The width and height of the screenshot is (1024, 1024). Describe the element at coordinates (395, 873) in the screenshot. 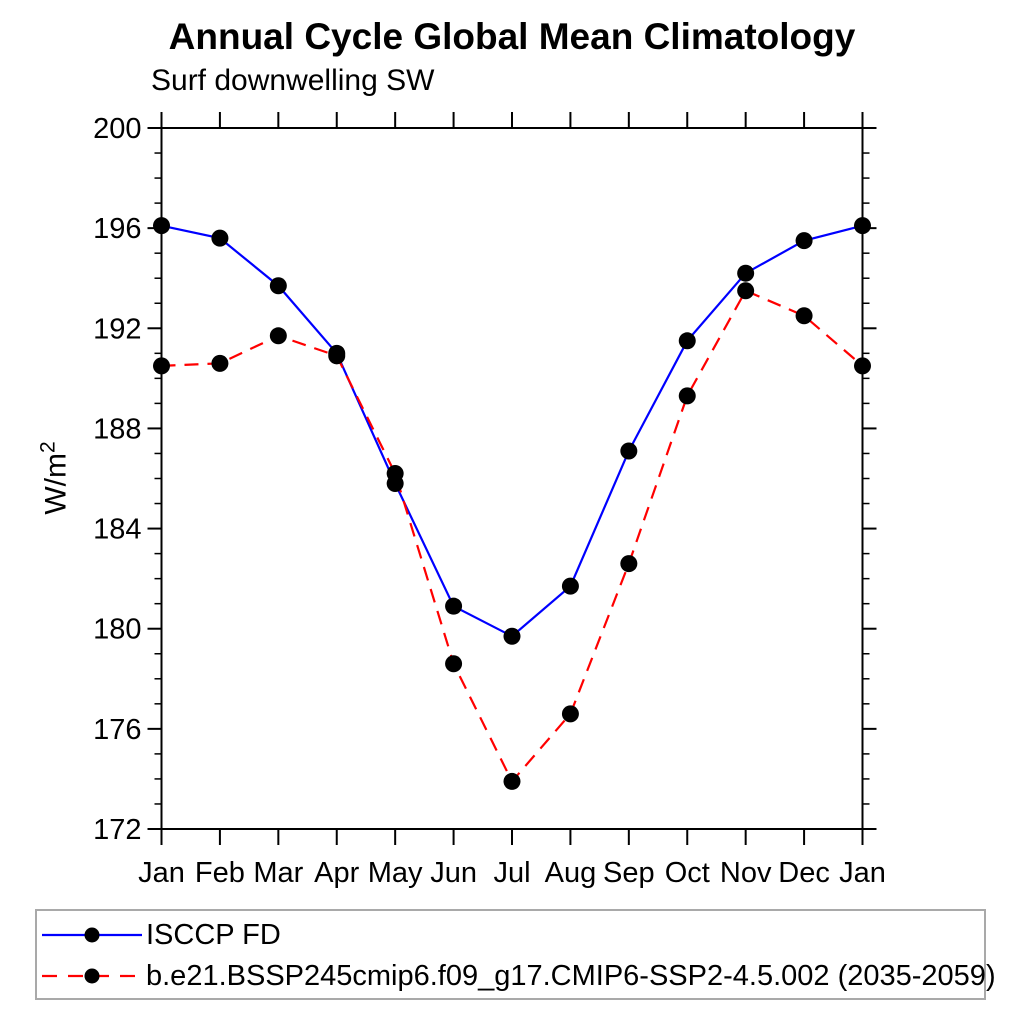

I see `x-tick-label: May` at that location.